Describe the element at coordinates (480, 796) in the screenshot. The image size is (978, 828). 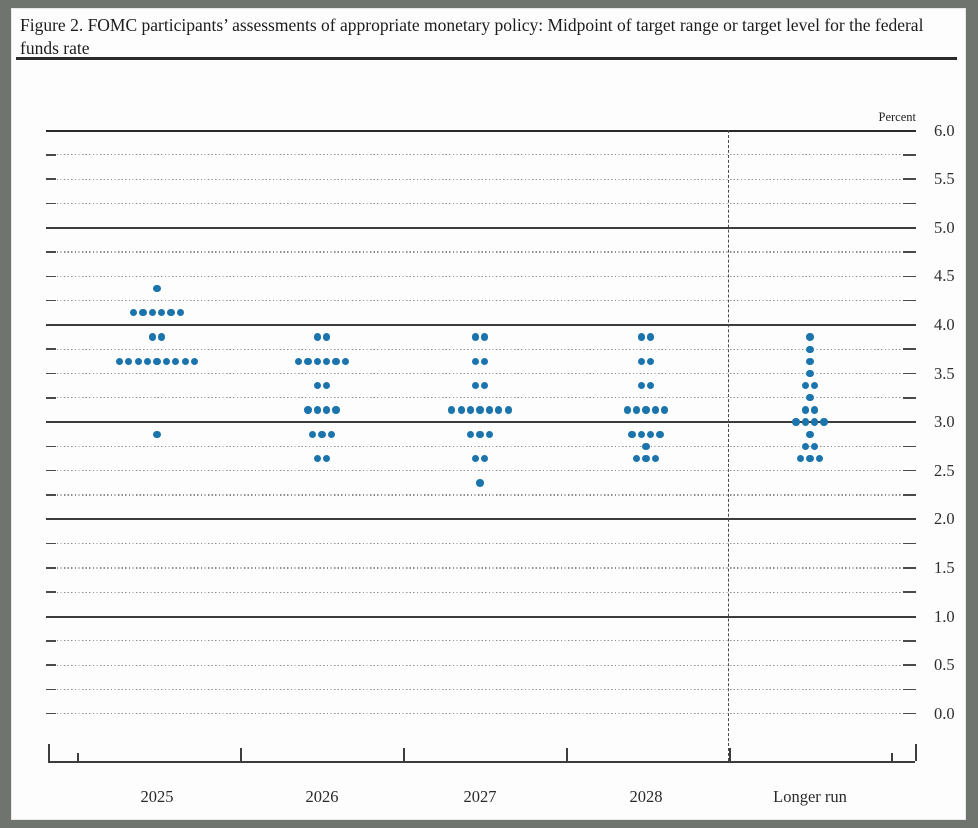
I see `x-axis-category-label: 2027` at that location.